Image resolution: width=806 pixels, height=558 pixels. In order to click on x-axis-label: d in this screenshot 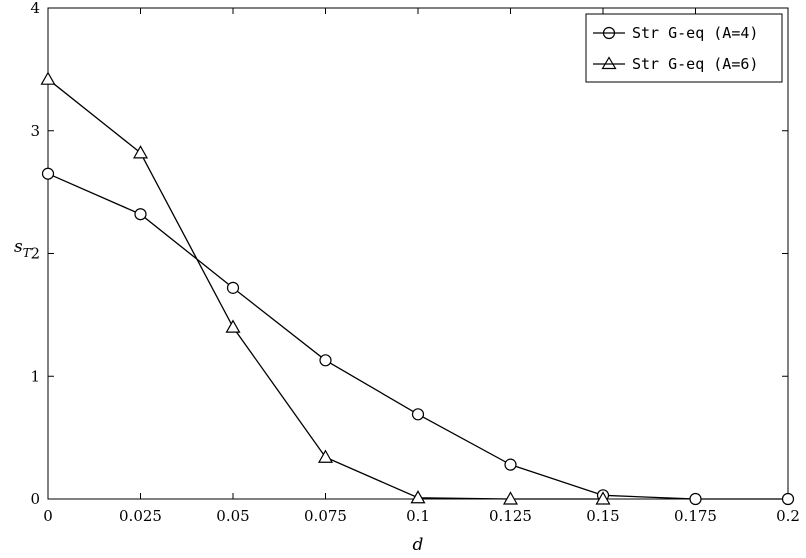, I will do `click(418, 545)`.